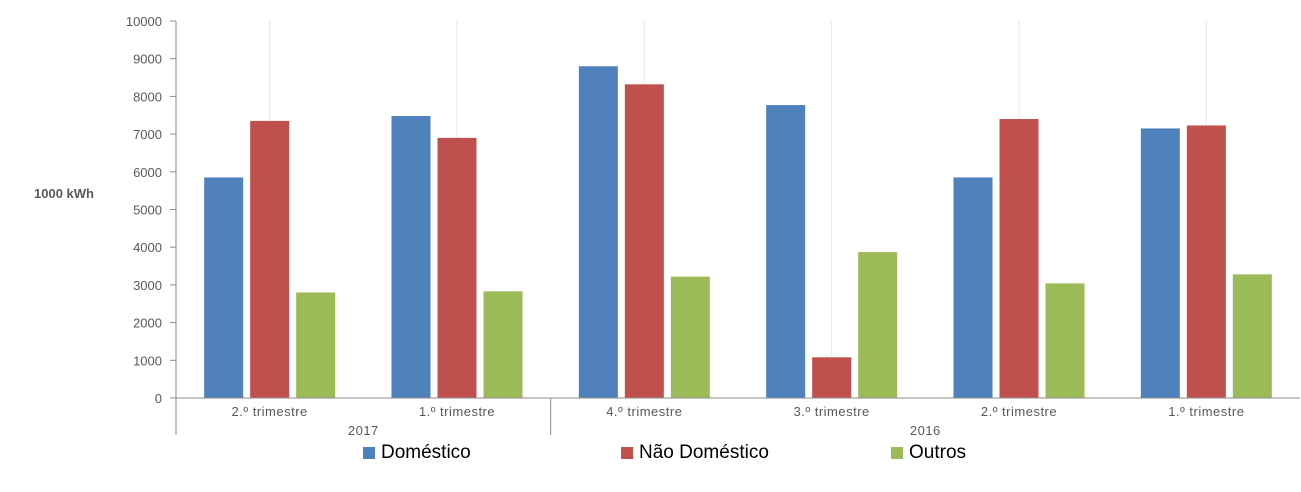 The image size is (1301, 492). I want to click on legend-item: Outros, so click(928, 453).